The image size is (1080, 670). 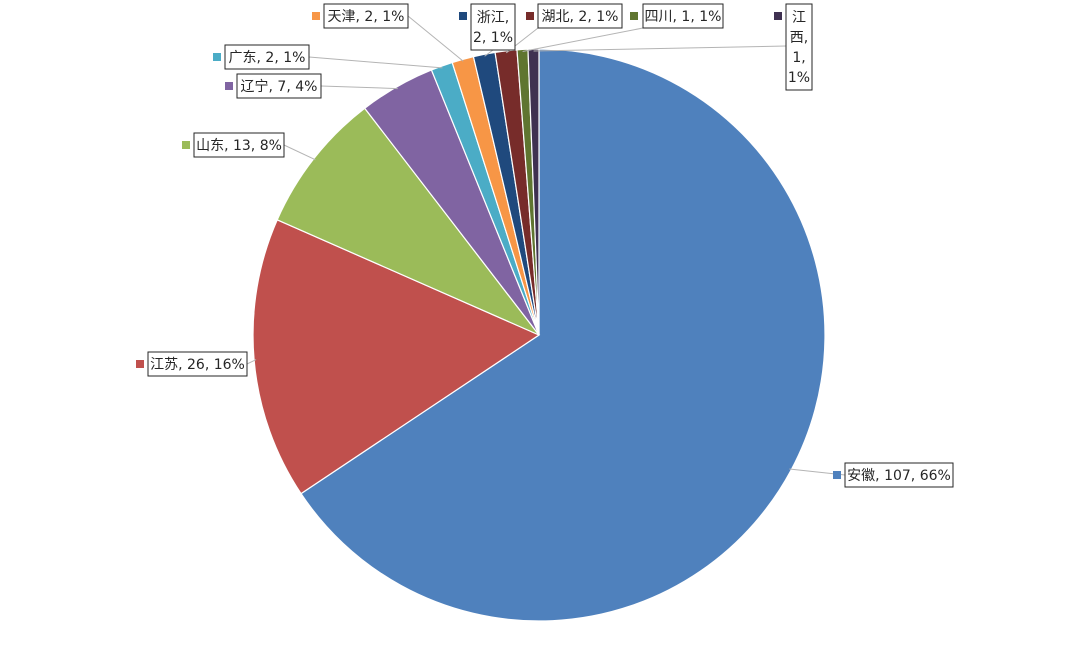 I want to click on label-text: 湖北, 2, 1%, so click(x=580, y=17).